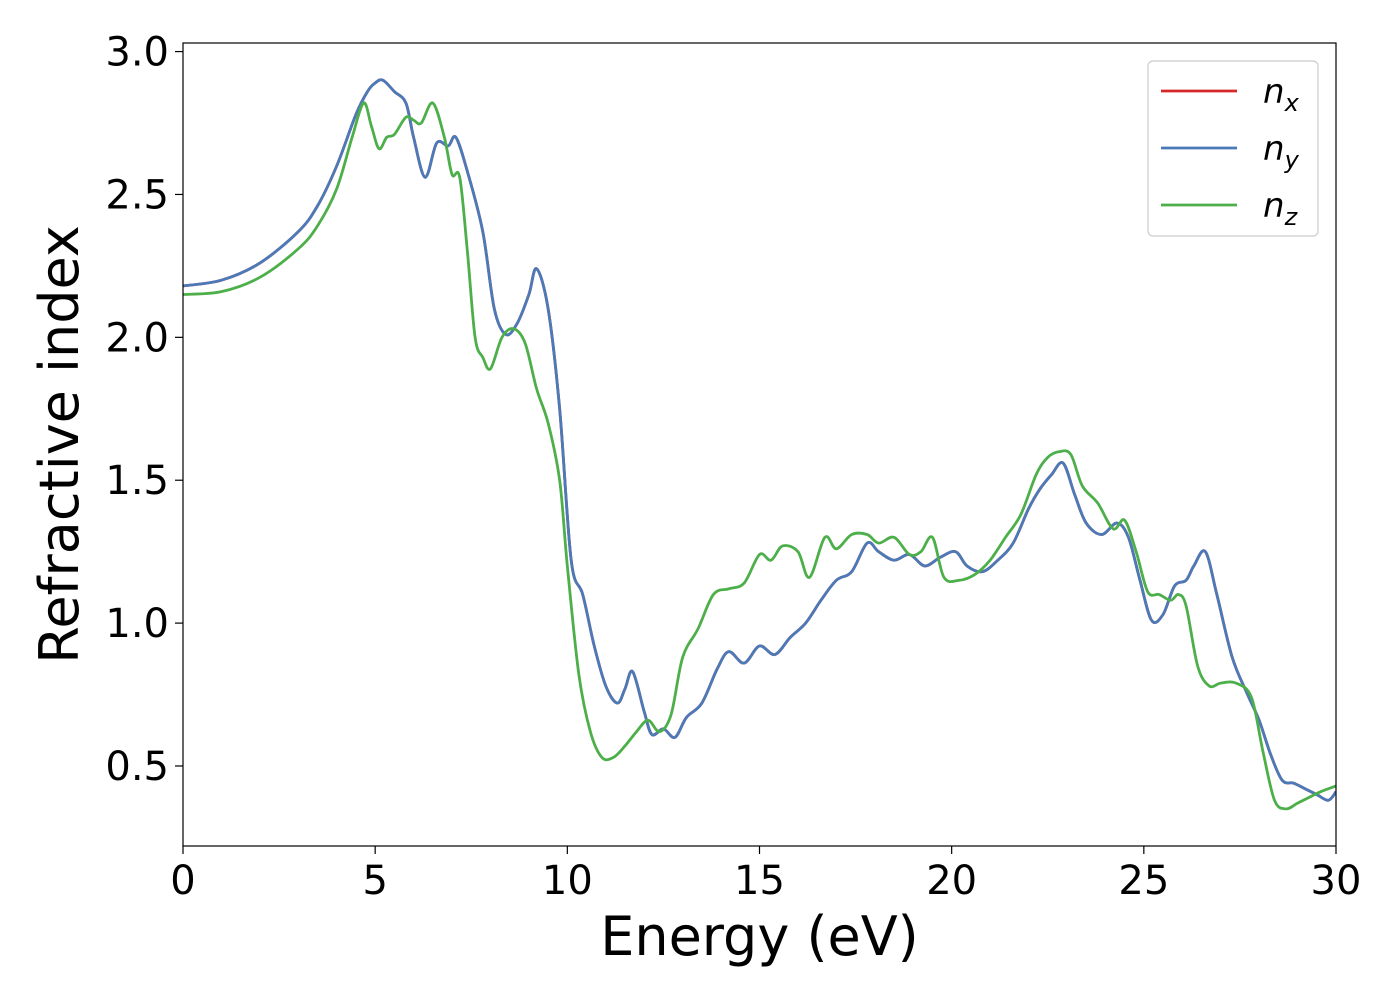 The width and height of the screenshot is (1400, 1000). Describe the element at coordinates (137, 195) in the screenshot. I see `y-tick-label: 2.5` at that location.